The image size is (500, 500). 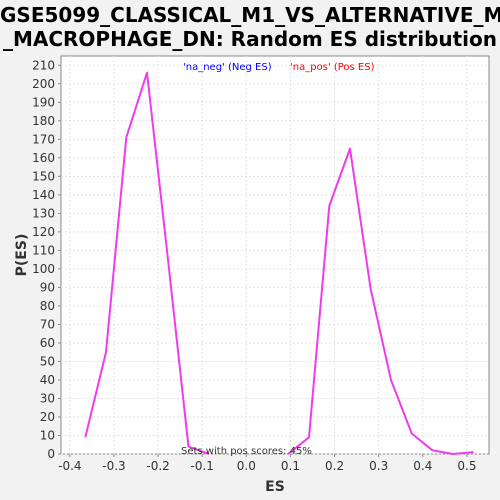 I want to click on y-tick-label: 120, so click(x=43, y=232).